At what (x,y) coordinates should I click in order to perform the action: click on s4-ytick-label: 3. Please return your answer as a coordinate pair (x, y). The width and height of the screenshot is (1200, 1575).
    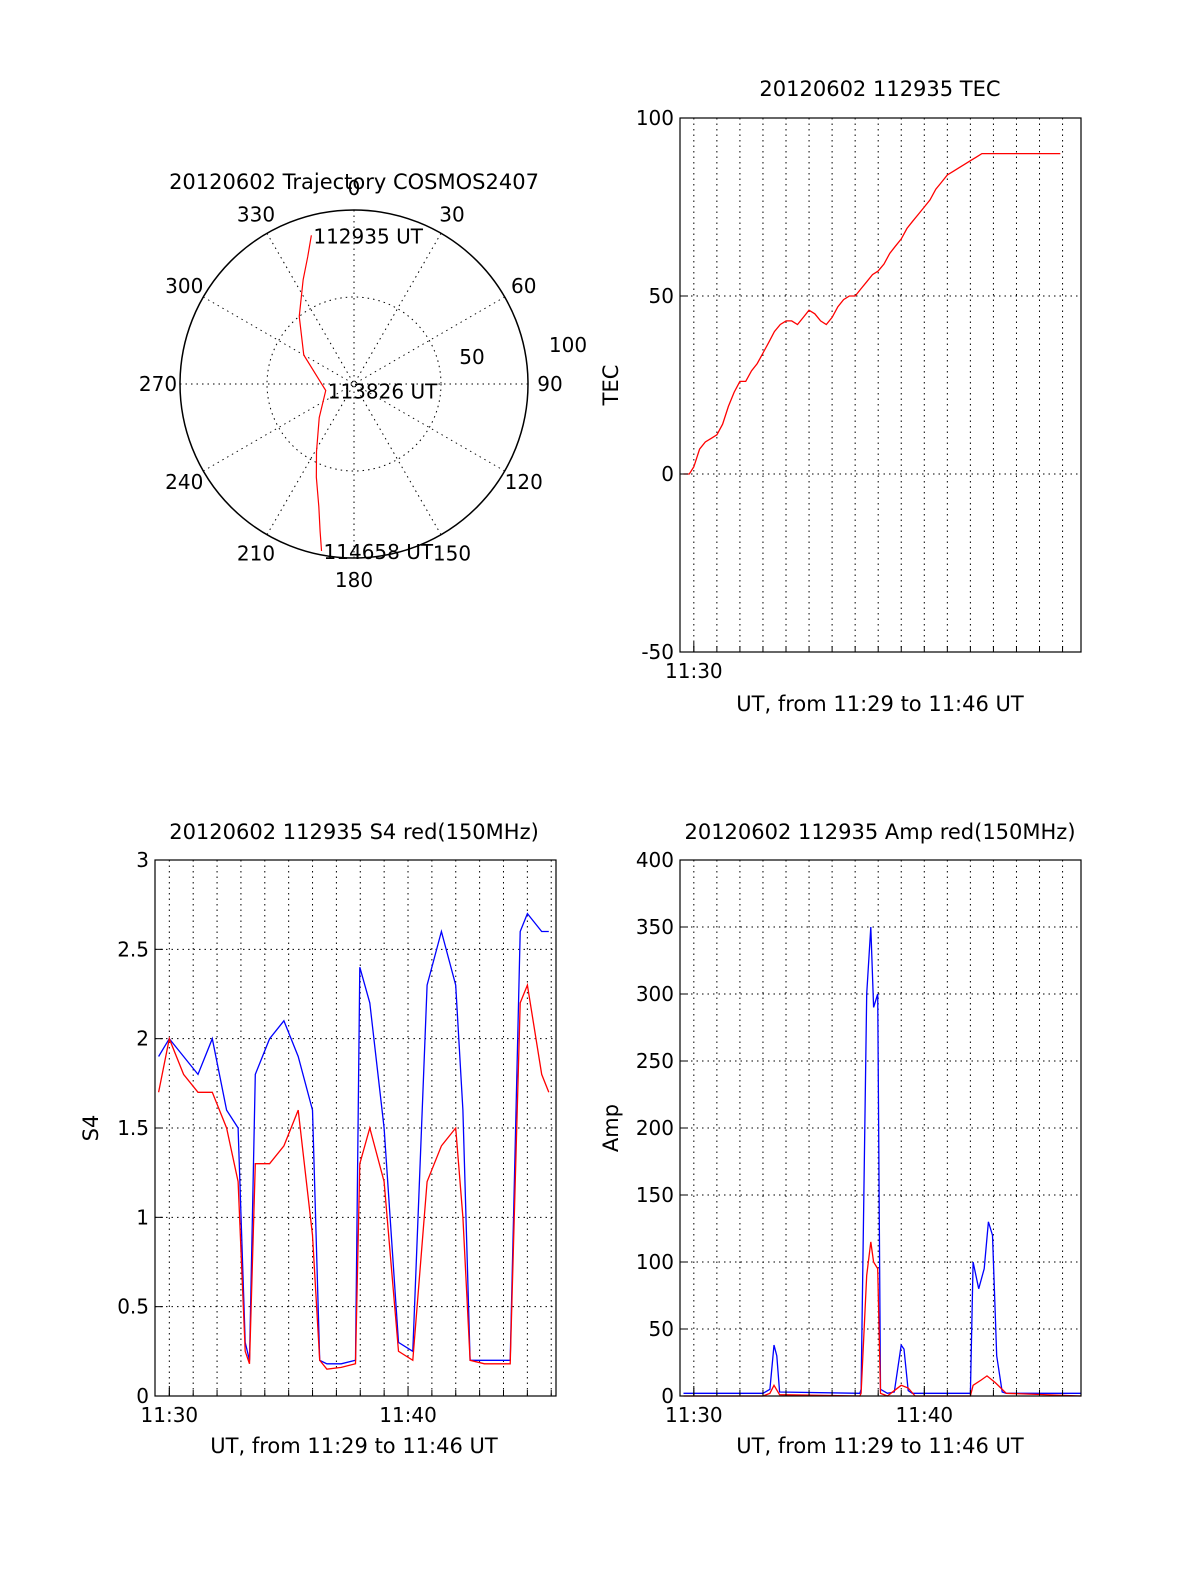
    Looking at the image, I should click on (142, 860).